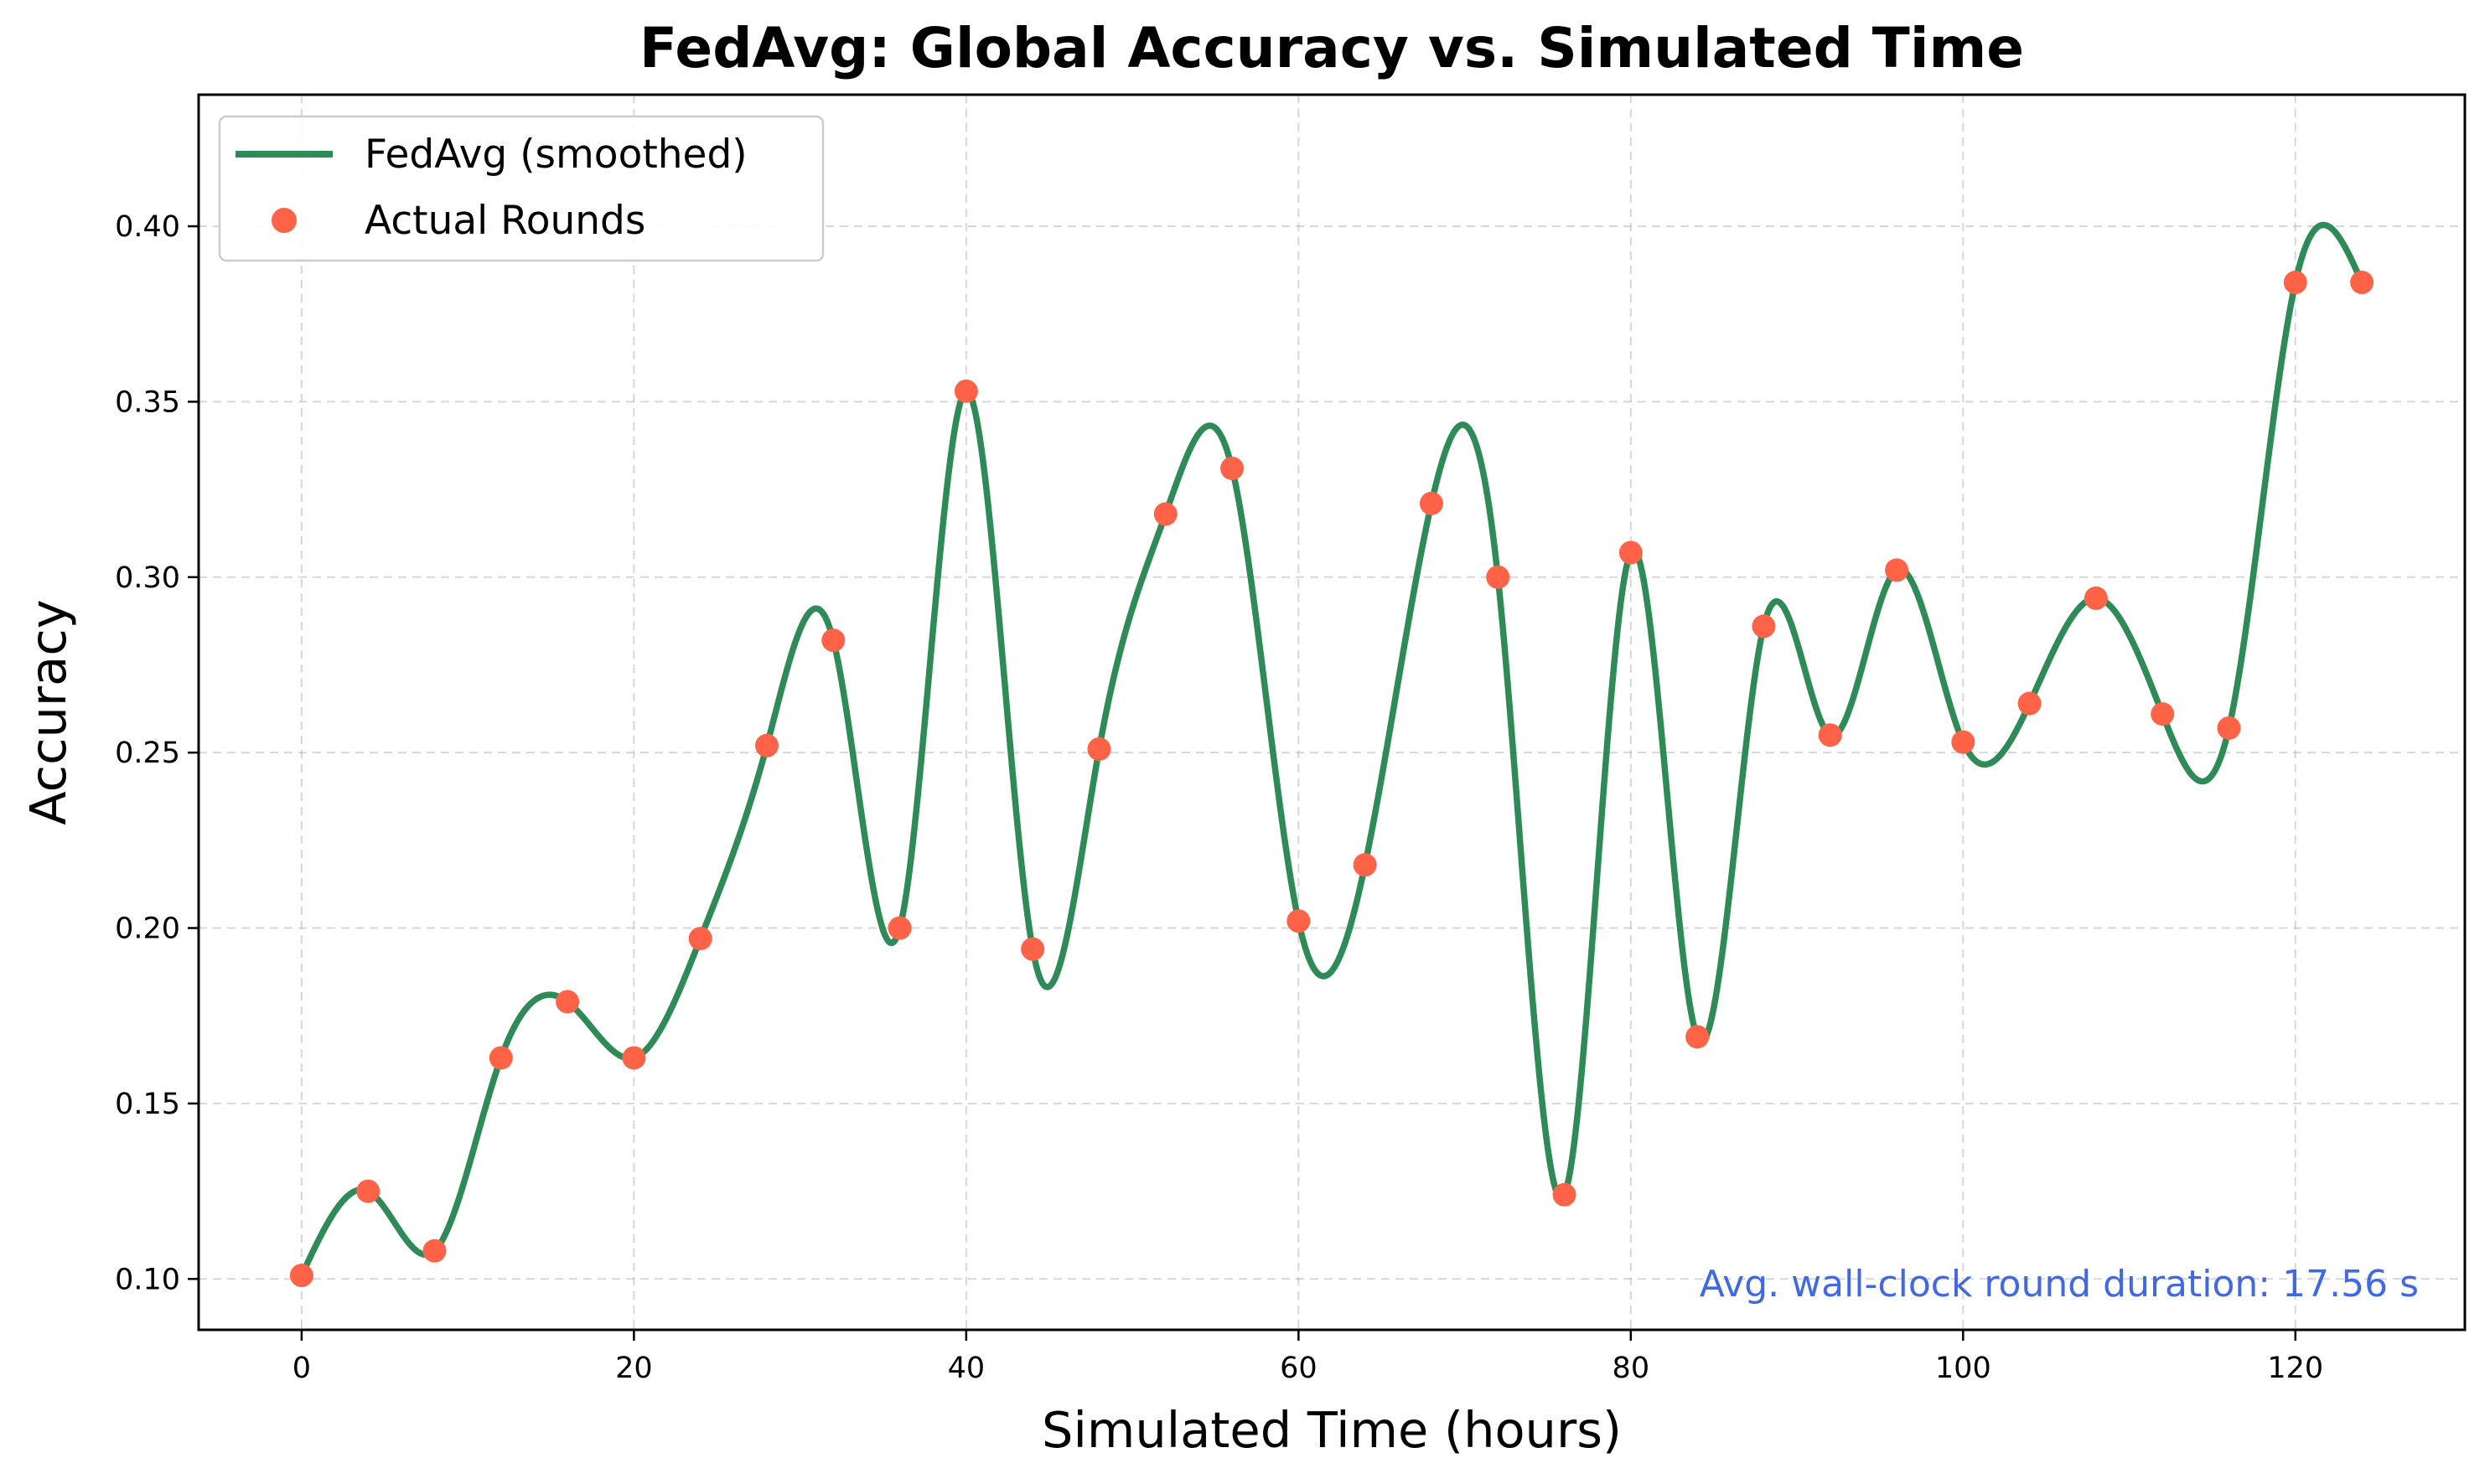 Image resolution: width=2490 pixels, height=1484 pixels. Describe the element at coordinates (2295, 1368) in the screenshot. I see `x-tick-label: 120` at that location.